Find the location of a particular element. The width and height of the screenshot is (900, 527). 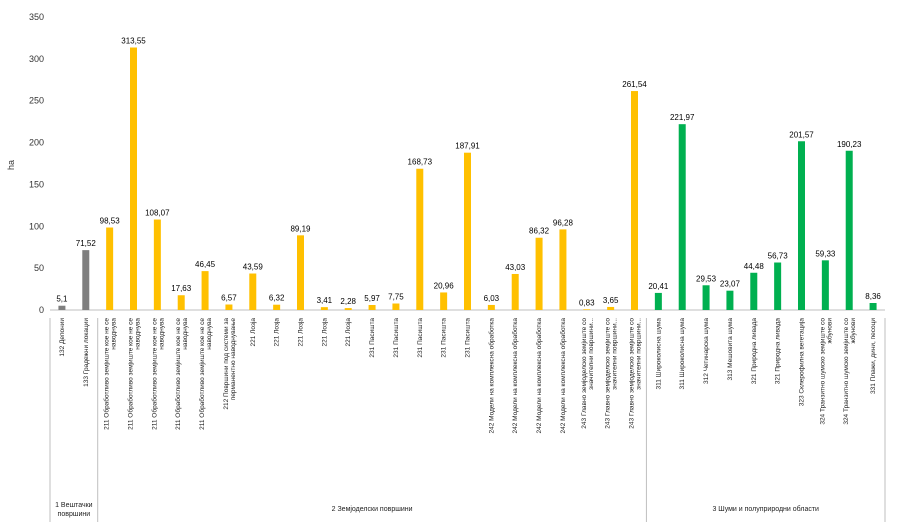

group-label: 2 Земјоделски површини is located at coordinates (372, 509).